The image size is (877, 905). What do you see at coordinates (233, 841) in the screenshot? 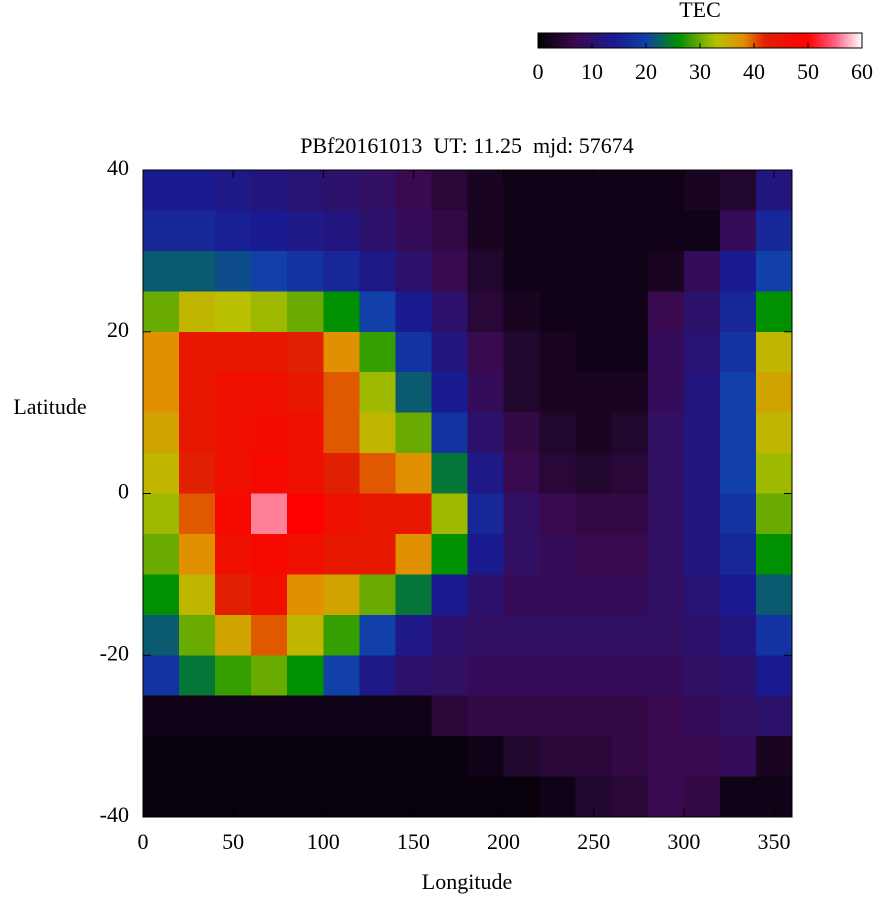
I see `x-tick-label: 50` at bounding box center [233, 841].